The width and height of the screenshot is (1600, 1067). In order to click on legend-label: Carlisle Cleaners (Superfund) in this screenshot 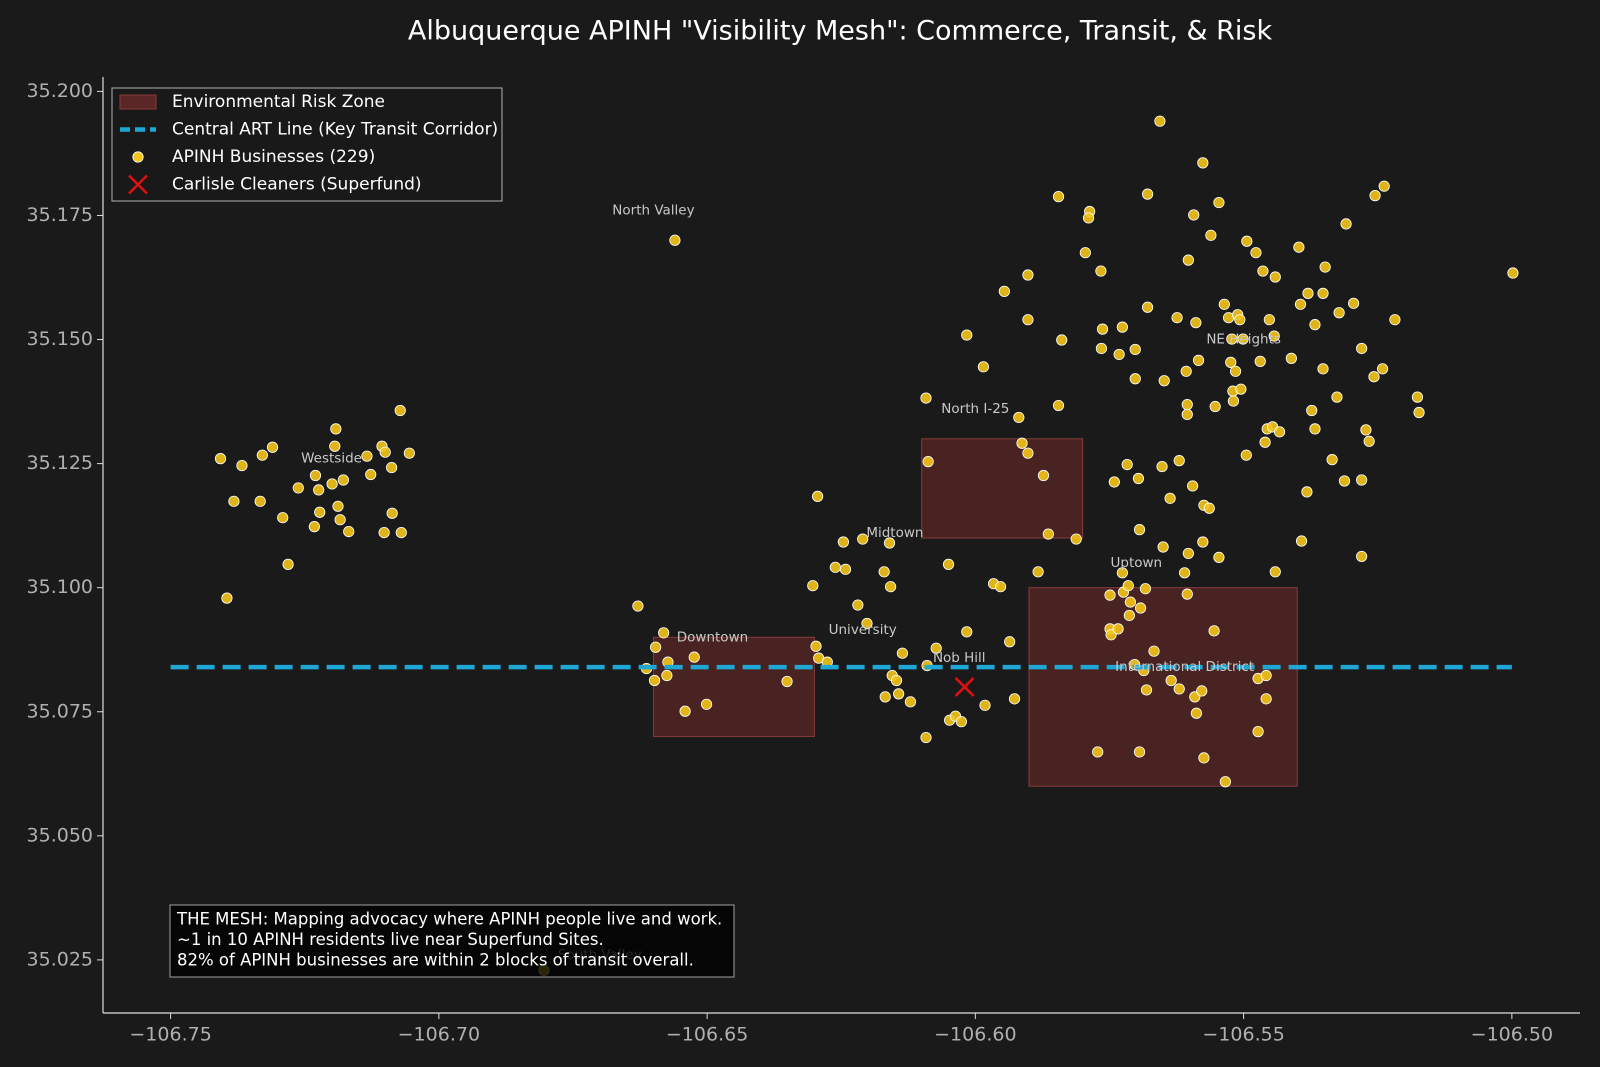, I will do `click(297, 185)`.